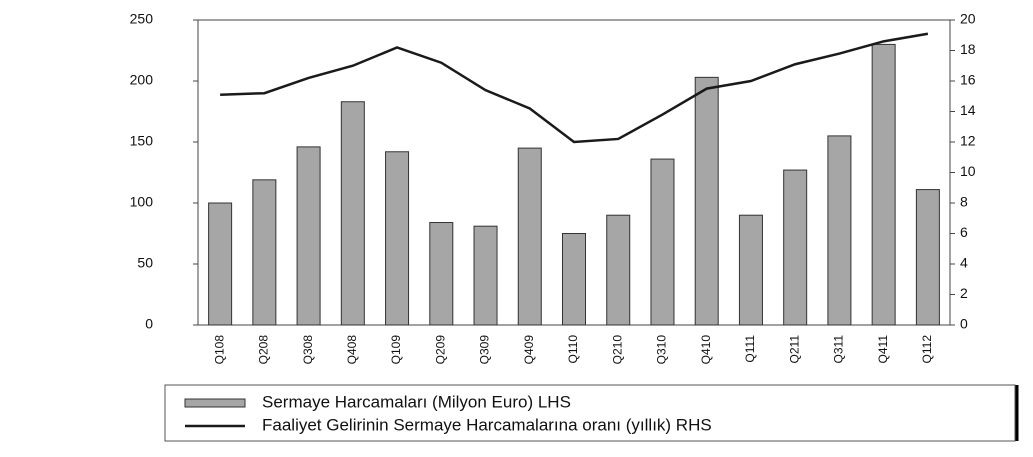 Image resolution: width=1033 pixels, height=457 pixels. What do you see at coordinates (485, 350) in the screenshot?
I see `x-tick-label: Q309` at bounding box center [485, 350].